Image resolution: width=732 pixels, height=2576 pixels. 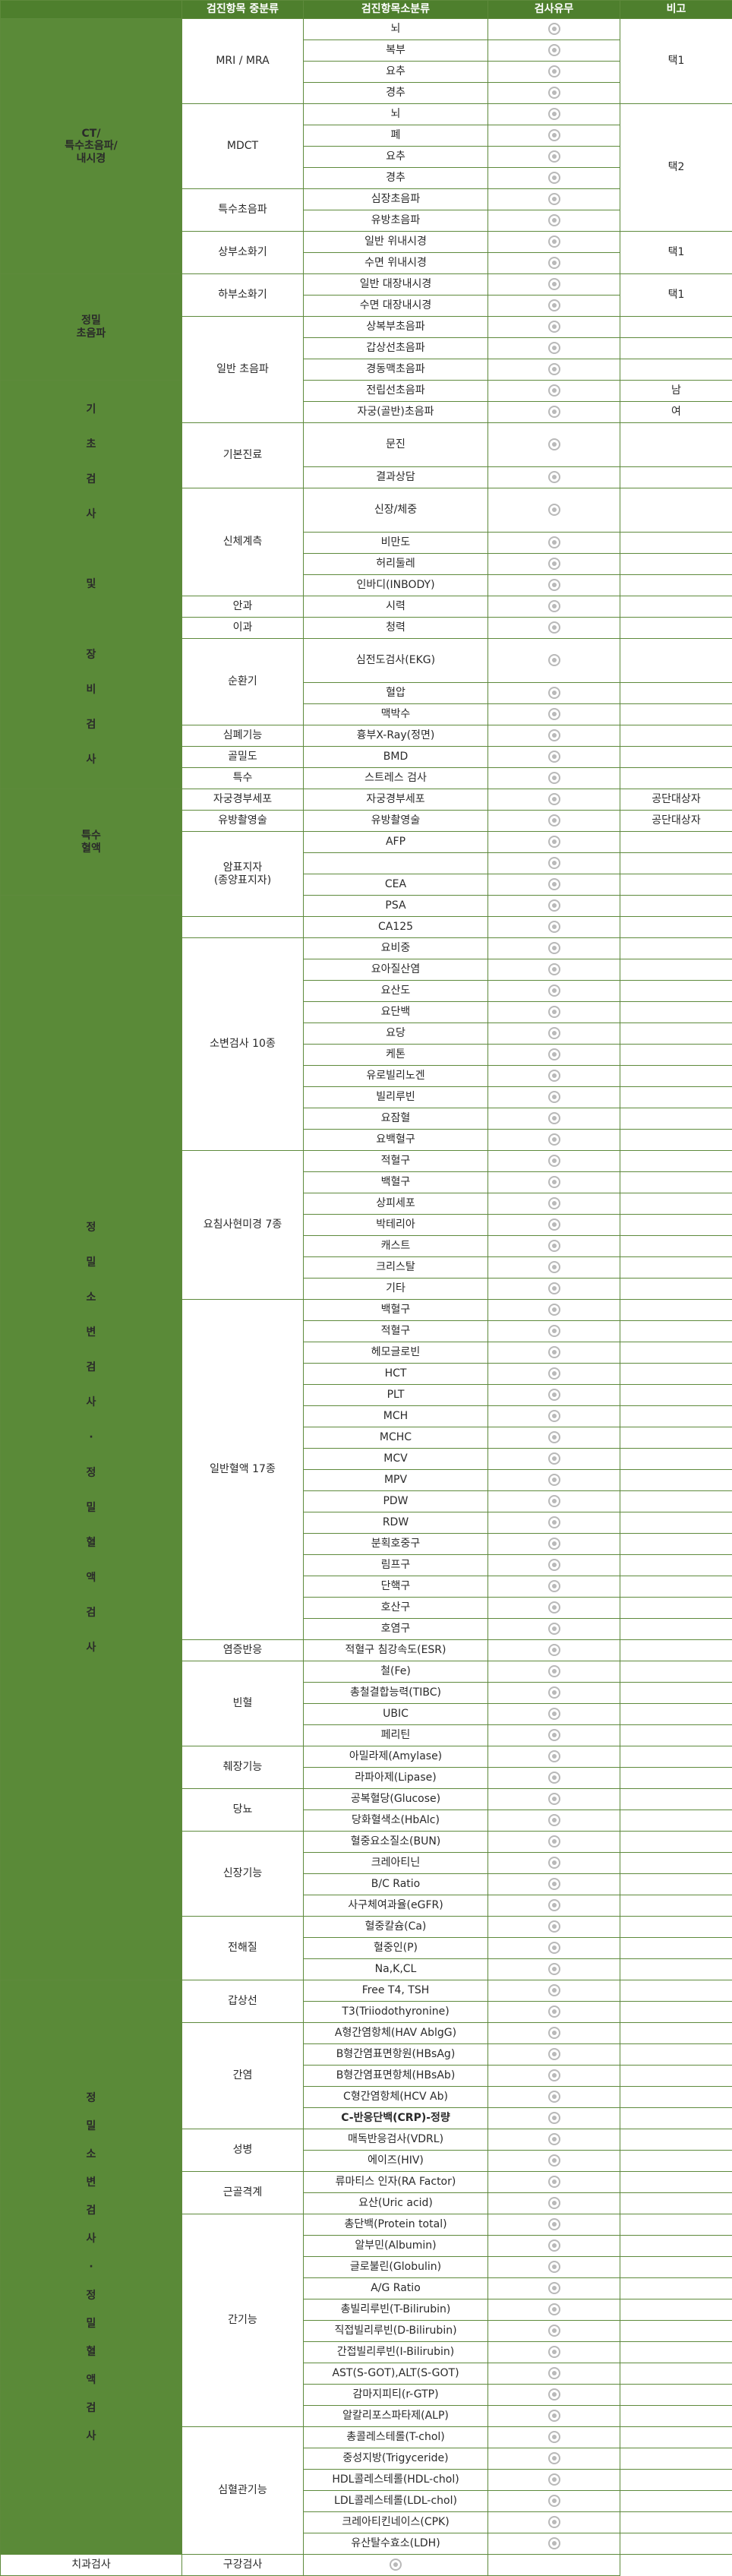 What do you see at coordinates (396, 1416) in the screenshot?
I see `sub-category-cell: MCH` at bounding box center [396, 1416].